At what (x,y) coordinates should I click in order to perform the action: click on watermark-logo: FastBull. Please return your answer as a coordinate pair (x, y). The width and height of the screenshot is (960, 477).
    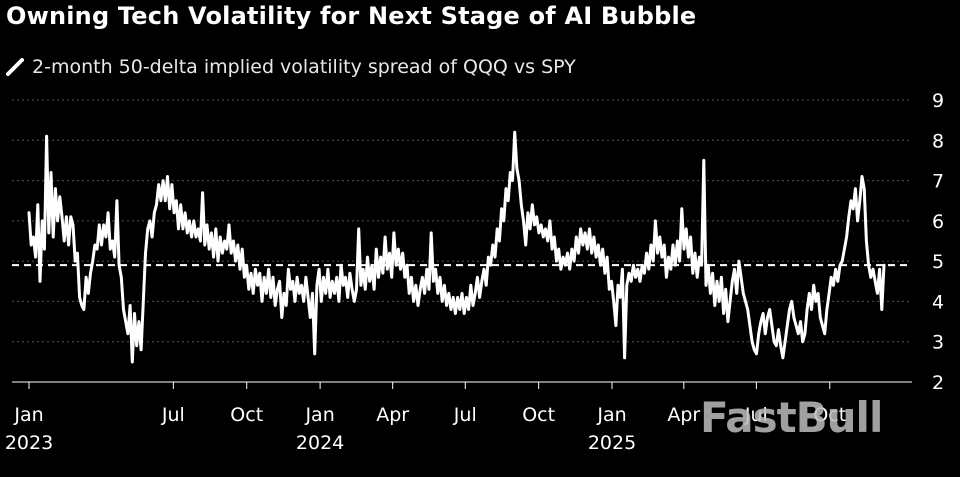
    Looking at the image, I should click on (791, 417).